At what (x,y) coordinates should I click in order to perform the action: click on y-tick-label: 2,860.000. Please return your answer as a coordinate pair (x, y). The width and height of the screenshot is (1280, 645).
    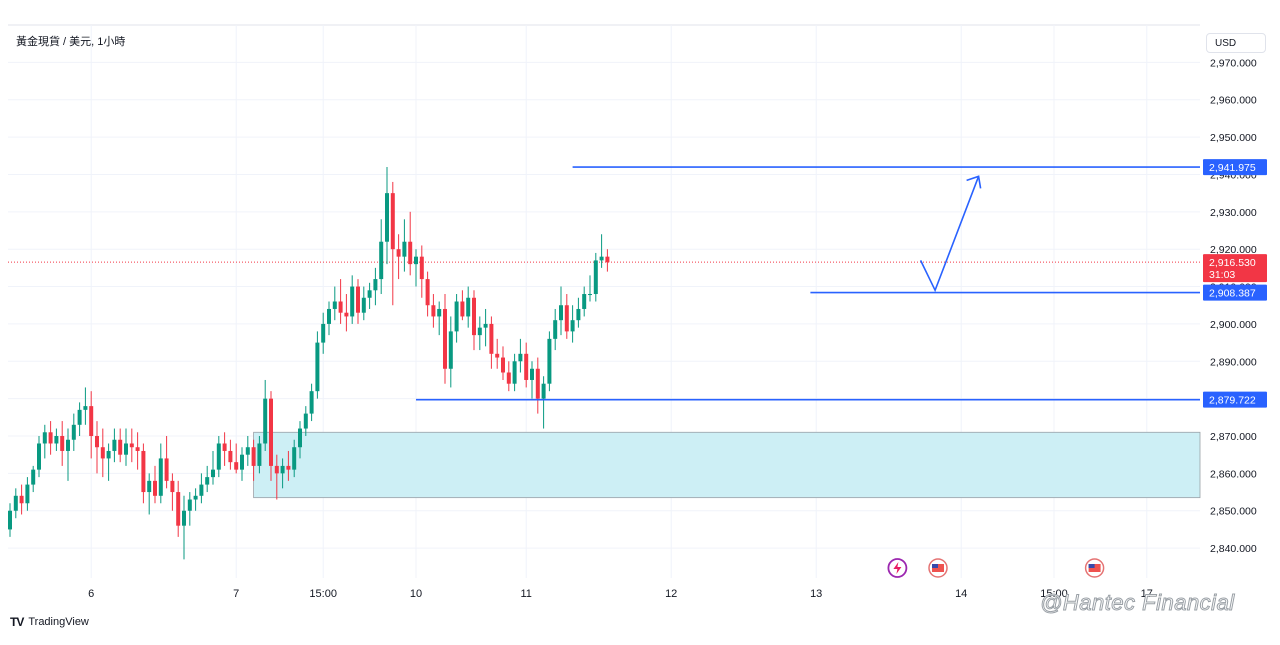
    Looking at the image, I should click on (1233, 474).